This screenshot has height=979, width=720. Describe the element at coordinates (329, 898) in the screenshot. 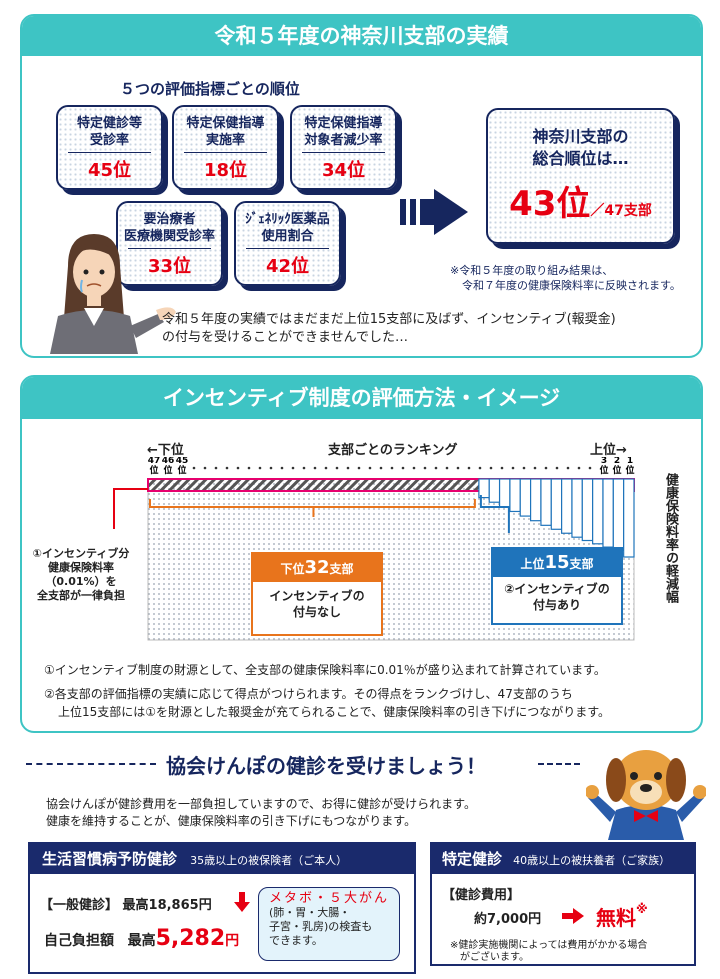

I see `metabo-title: メタボ・５大がん` at that location.